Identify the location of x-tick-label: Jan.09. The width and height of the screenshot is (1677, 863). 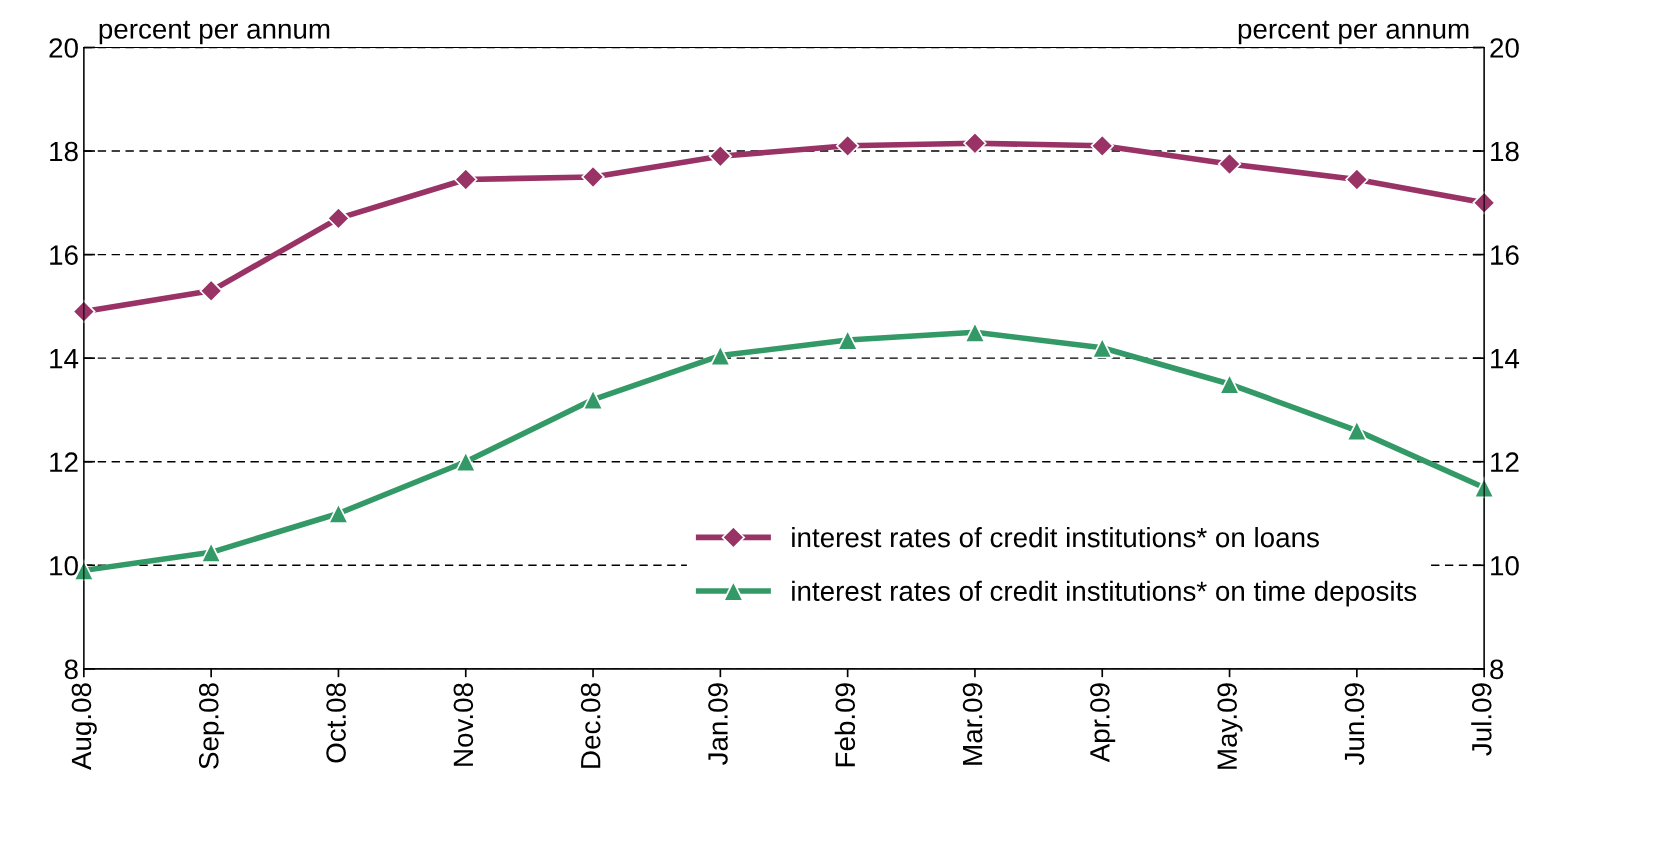
(718, 724).